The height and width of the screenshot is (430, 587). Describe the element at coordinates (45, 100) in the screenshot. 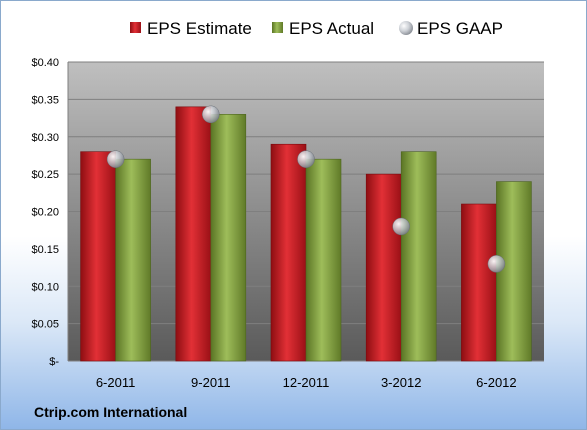

I see `y-tick-label: $0.35` at that location.